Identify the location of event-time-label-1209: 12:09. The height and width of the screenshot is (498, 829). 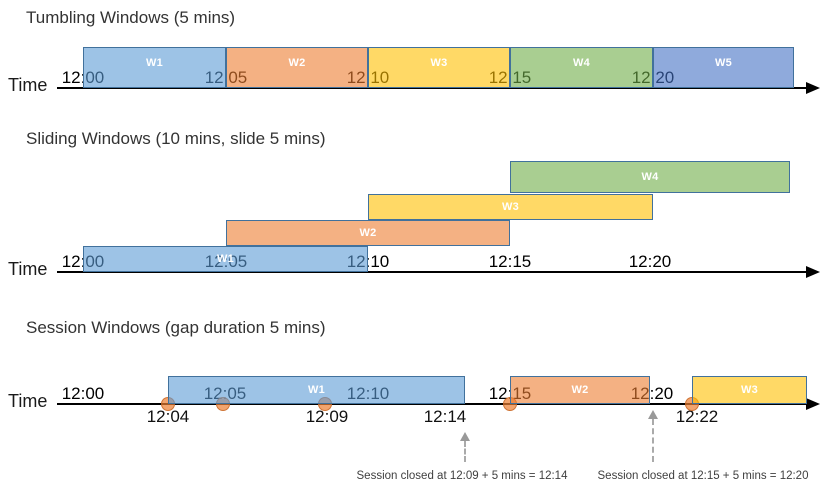
(327, 416).